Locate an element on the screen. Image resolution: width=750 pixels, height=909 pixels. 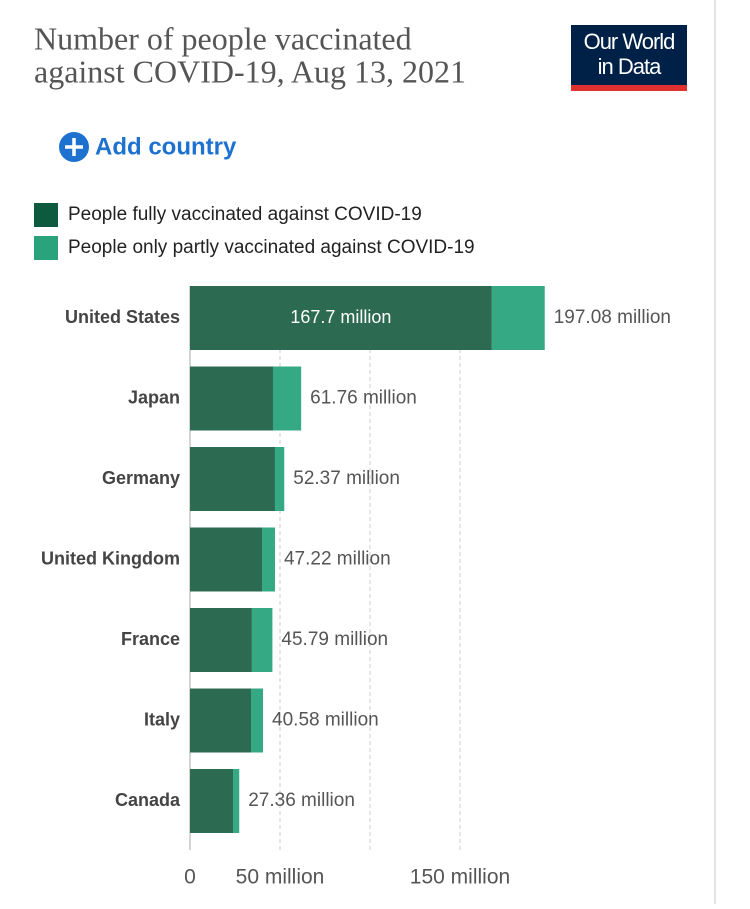
y-tick-label: Canada is located at coordinates (148, 800).